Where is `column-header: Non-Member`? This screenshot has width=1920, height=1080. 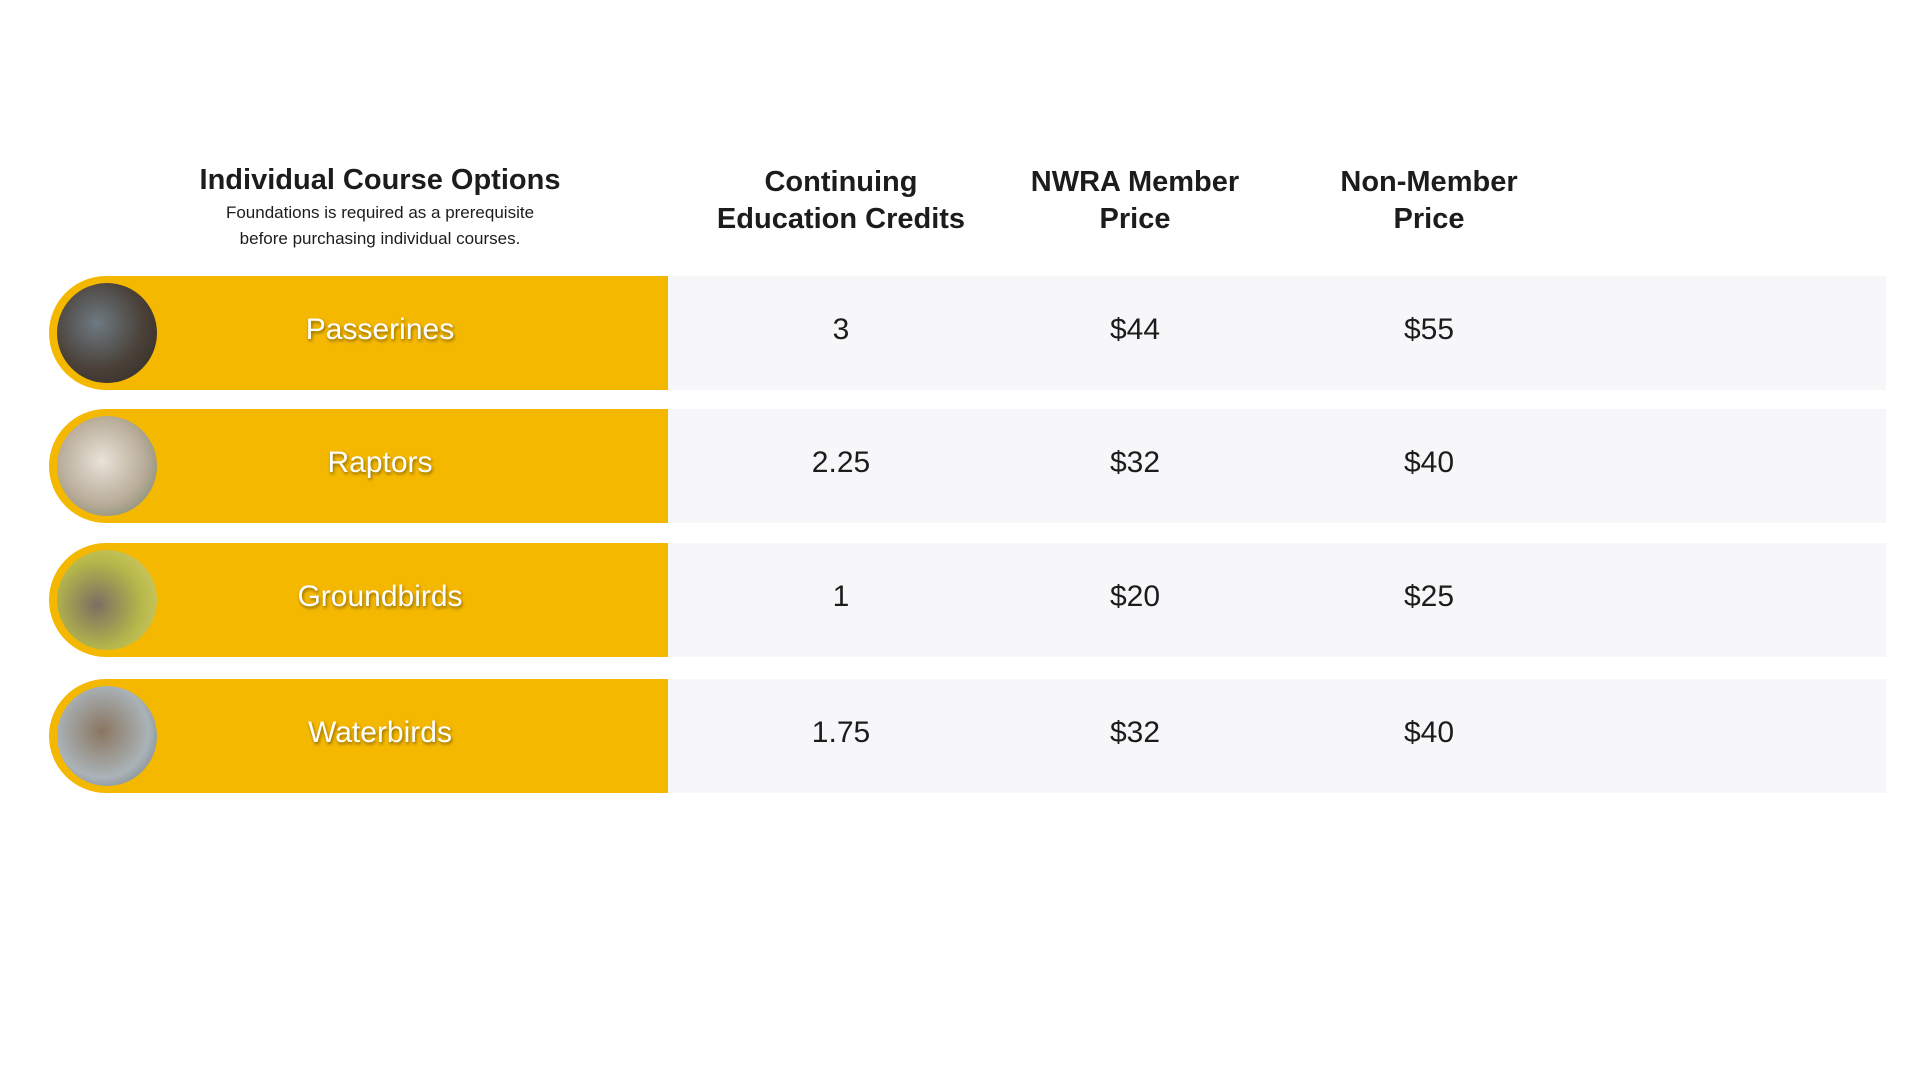 column-header: Non-Member is located at coordinates (1429, 182).